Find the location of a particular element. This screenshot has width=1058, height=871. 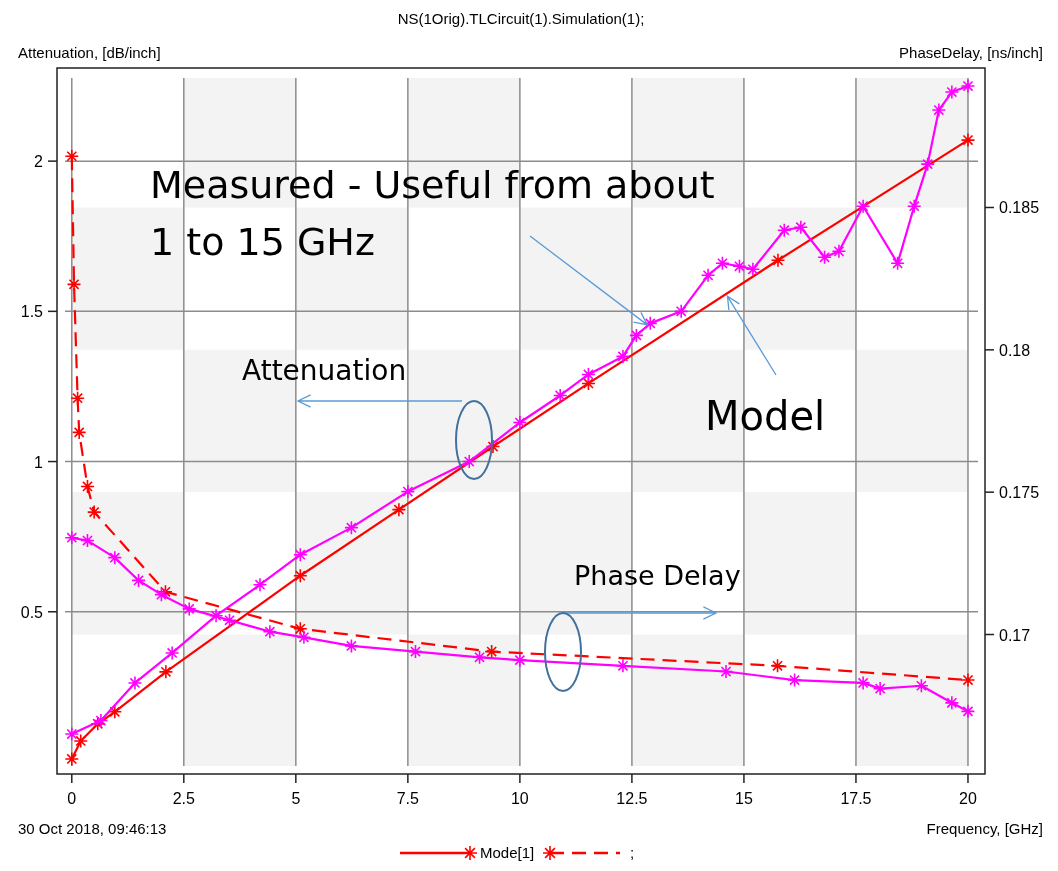

y-tick-label: 1.5 is located at coordinates (32, 312).